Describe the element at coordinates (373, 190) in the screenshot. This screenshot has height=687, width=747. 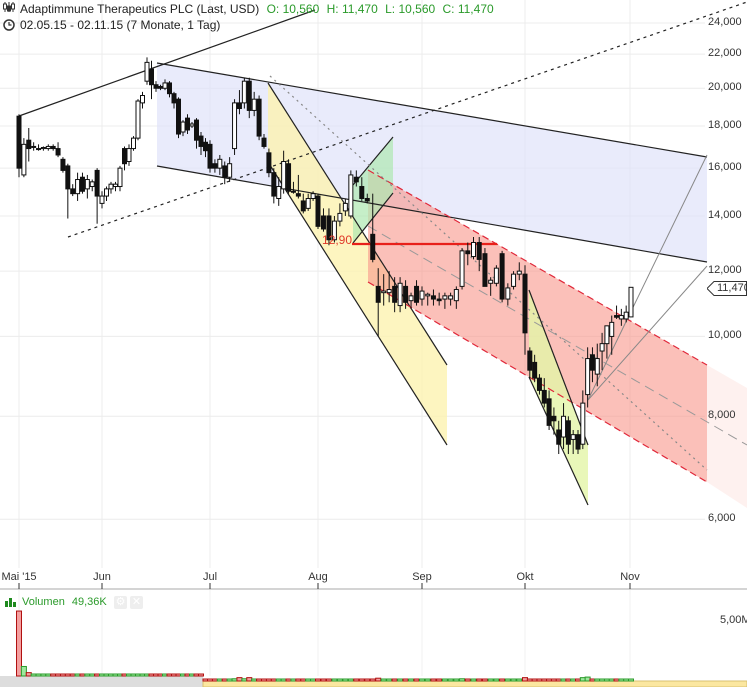
I see `green-channel` at that location.